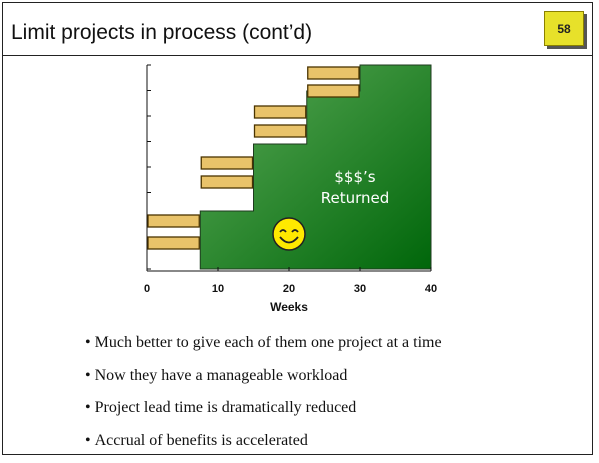  What do you see at coordinates (431, 289) in the screenshot?
I see `x-tick-label: 40` at bounding box center [431, 289].